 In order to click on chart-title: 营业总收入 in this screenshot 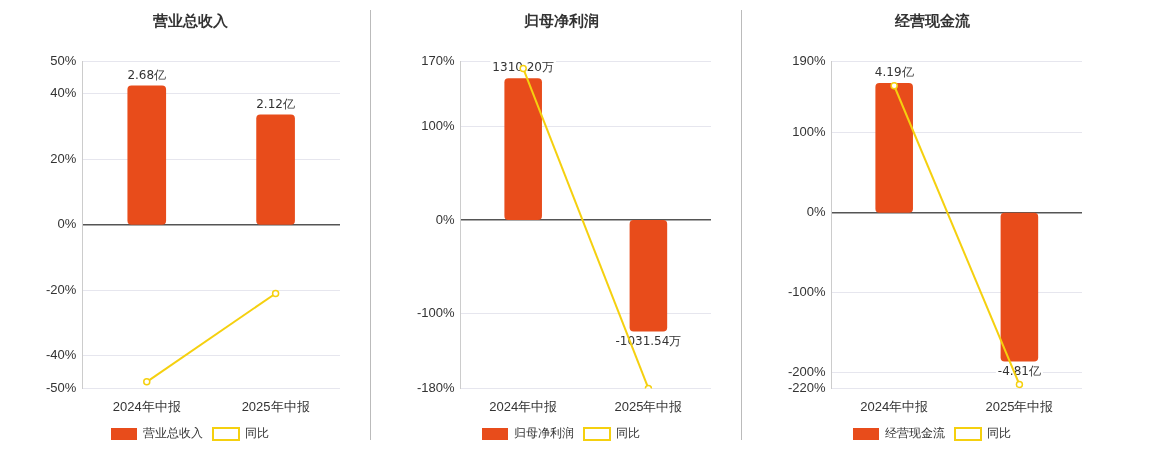, I will do `click(190, 20)`.